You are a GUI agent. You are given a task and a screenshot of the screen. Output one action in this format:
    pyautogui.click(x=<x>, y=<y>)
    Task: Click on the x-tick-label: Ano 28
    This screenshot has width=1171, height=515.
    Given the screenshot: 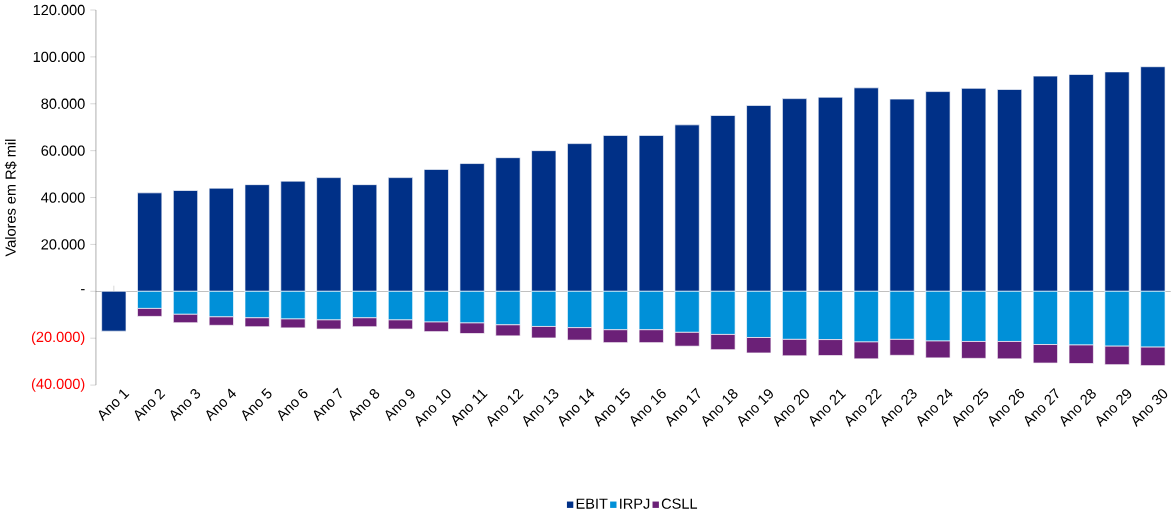 What is the action you would take?
    pyautogui.click(x=1078, y=407)
    